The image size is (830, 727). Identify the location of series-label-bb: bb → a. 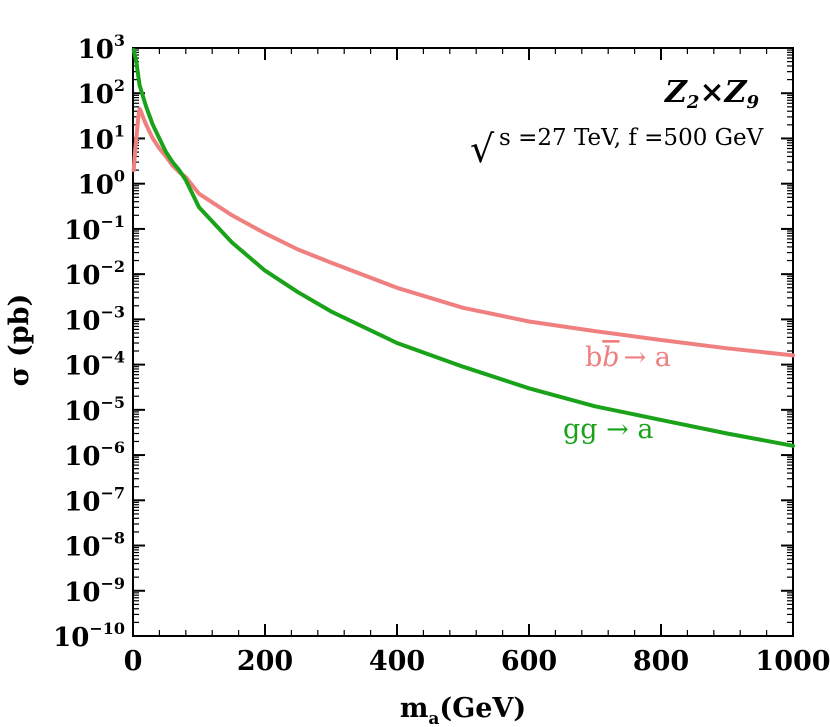
(628, 357).